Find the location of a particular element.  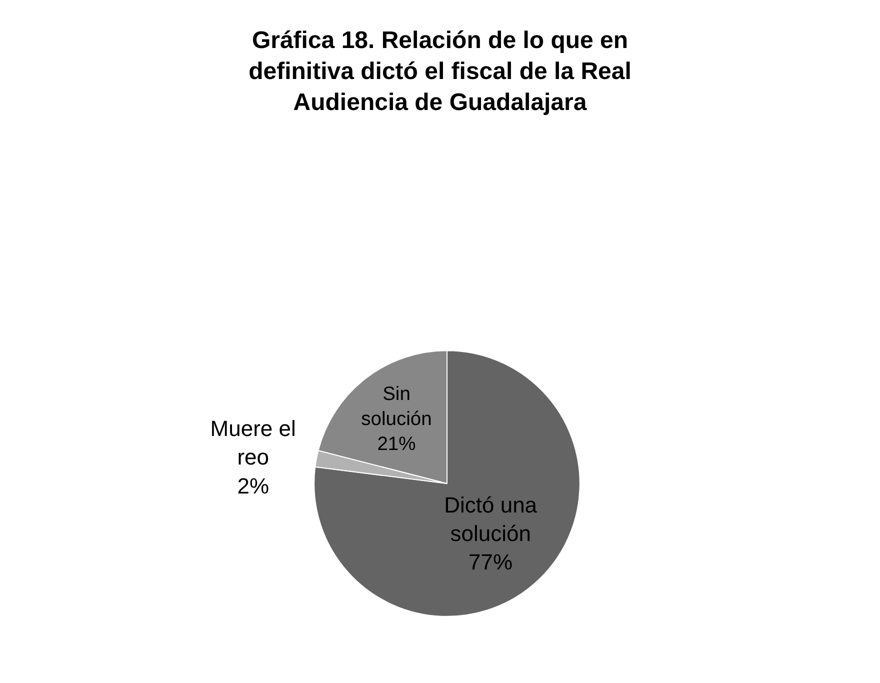

pie-slice is located at coordinates (447, 483).